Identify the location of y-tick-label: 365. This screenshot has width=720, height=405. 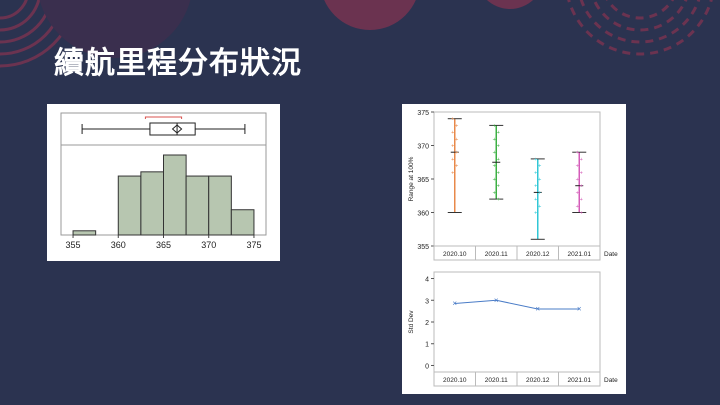
(423, 180).